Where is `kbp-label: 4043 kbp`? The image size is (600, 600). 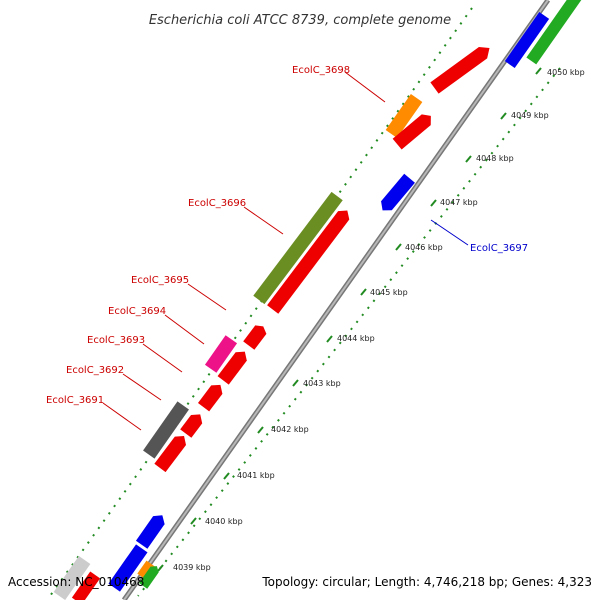
kbp-label: 4043 kbp is located at coordinates (322, 383).